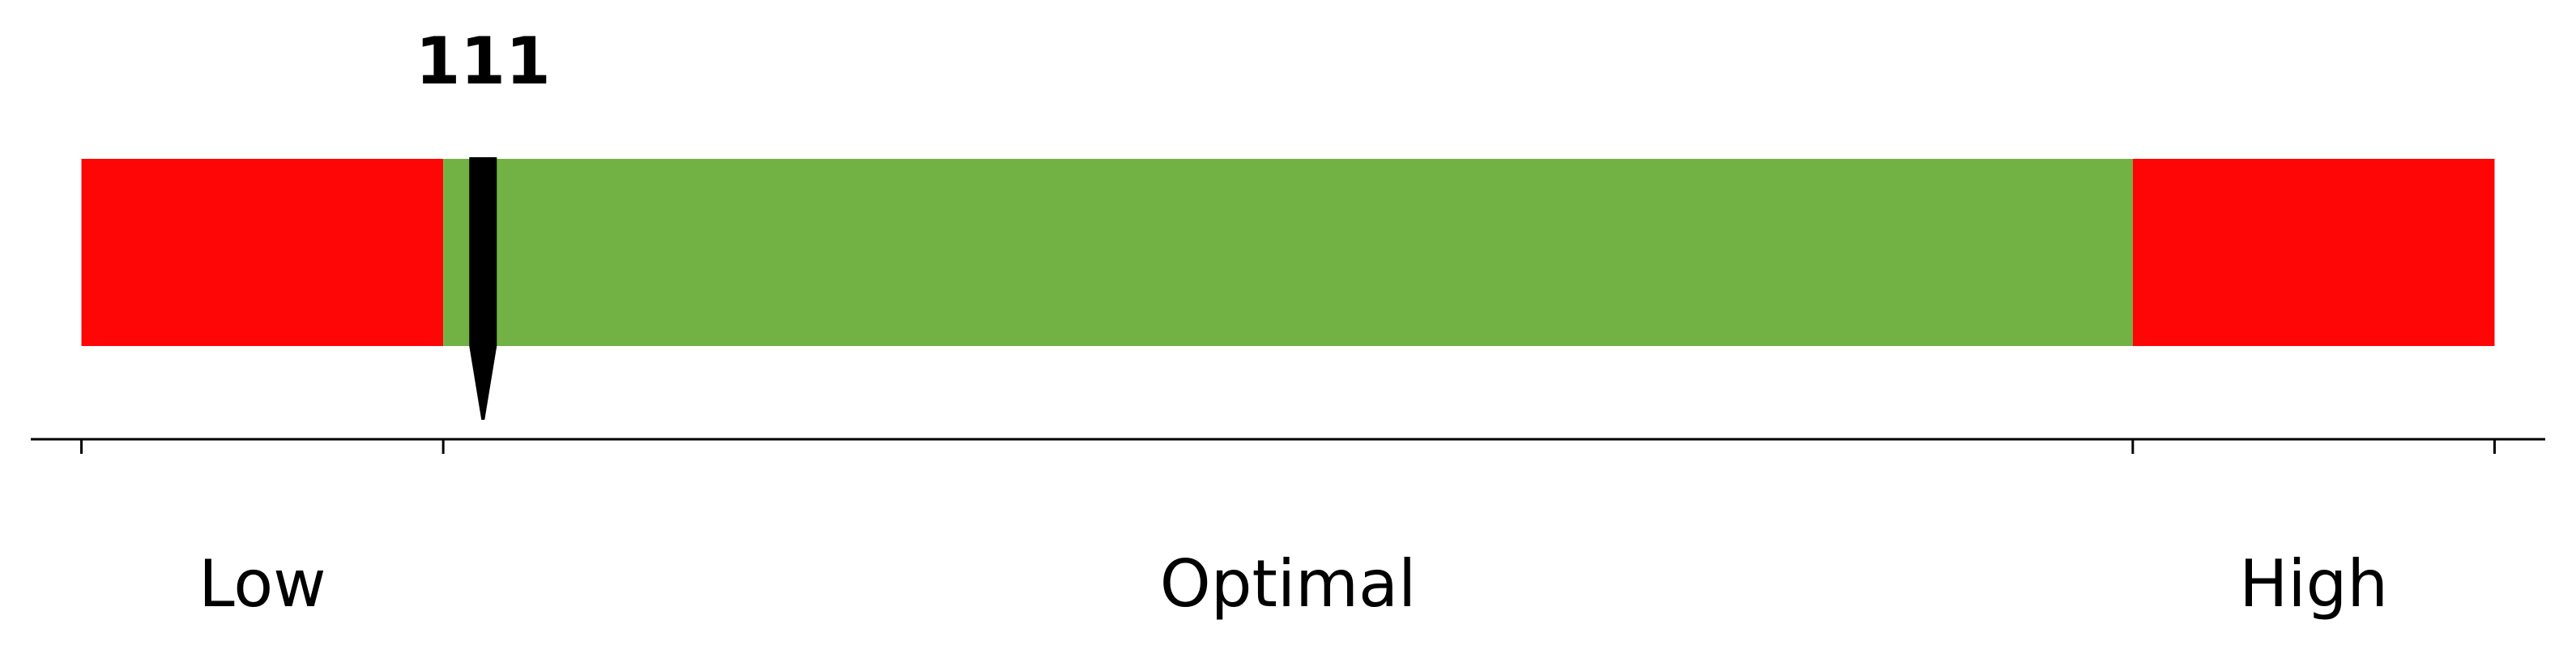 The image size is (2576, 654). I want to click on zone-bar-low, so click(262, 252).